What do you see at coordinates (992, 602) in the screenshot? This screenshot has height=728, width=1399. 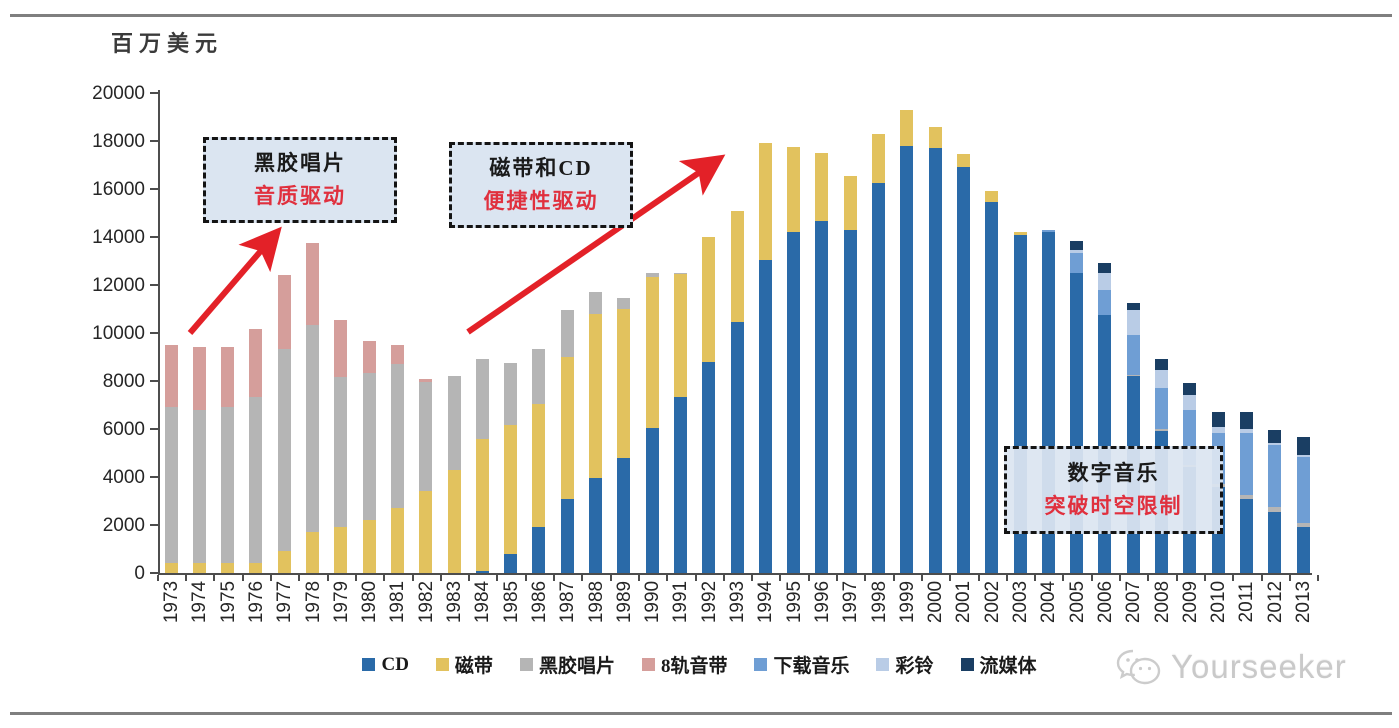 I see `x-axis-year-label: 2002` at bounding box center [992, 602].